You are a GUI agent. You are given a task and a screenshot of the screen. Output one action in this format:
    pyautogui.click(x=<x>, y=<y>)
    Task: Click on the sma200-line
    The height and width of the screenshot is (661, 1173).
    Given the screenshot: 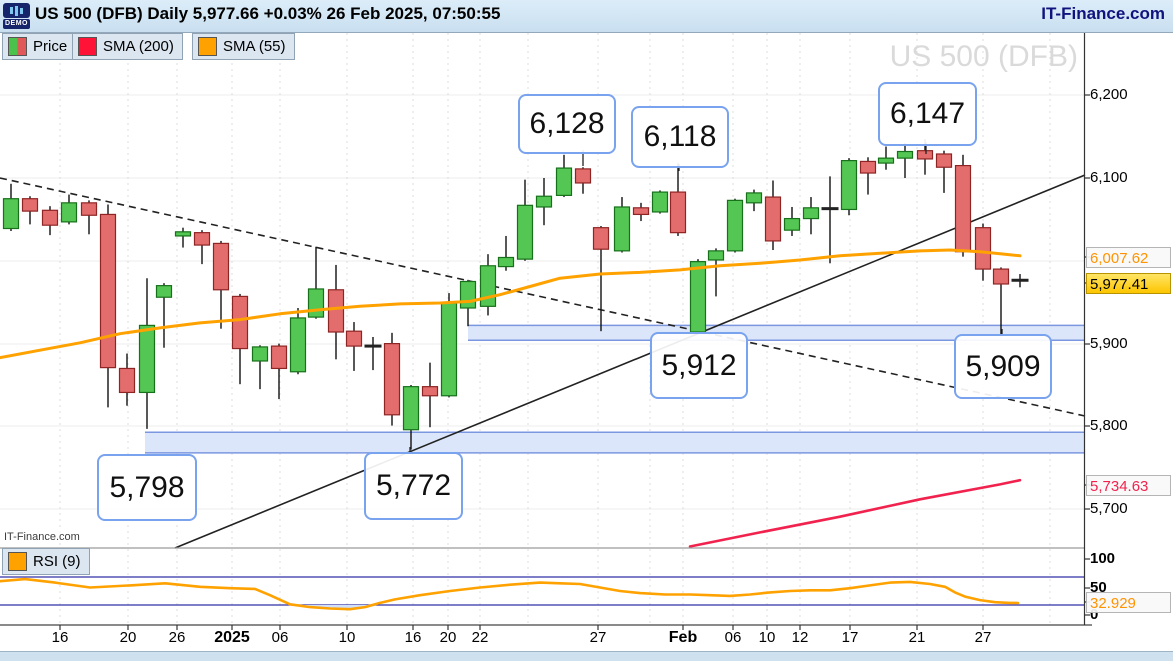 What is the action you would take?
    pyautogui.click(x=855, y=513)
    